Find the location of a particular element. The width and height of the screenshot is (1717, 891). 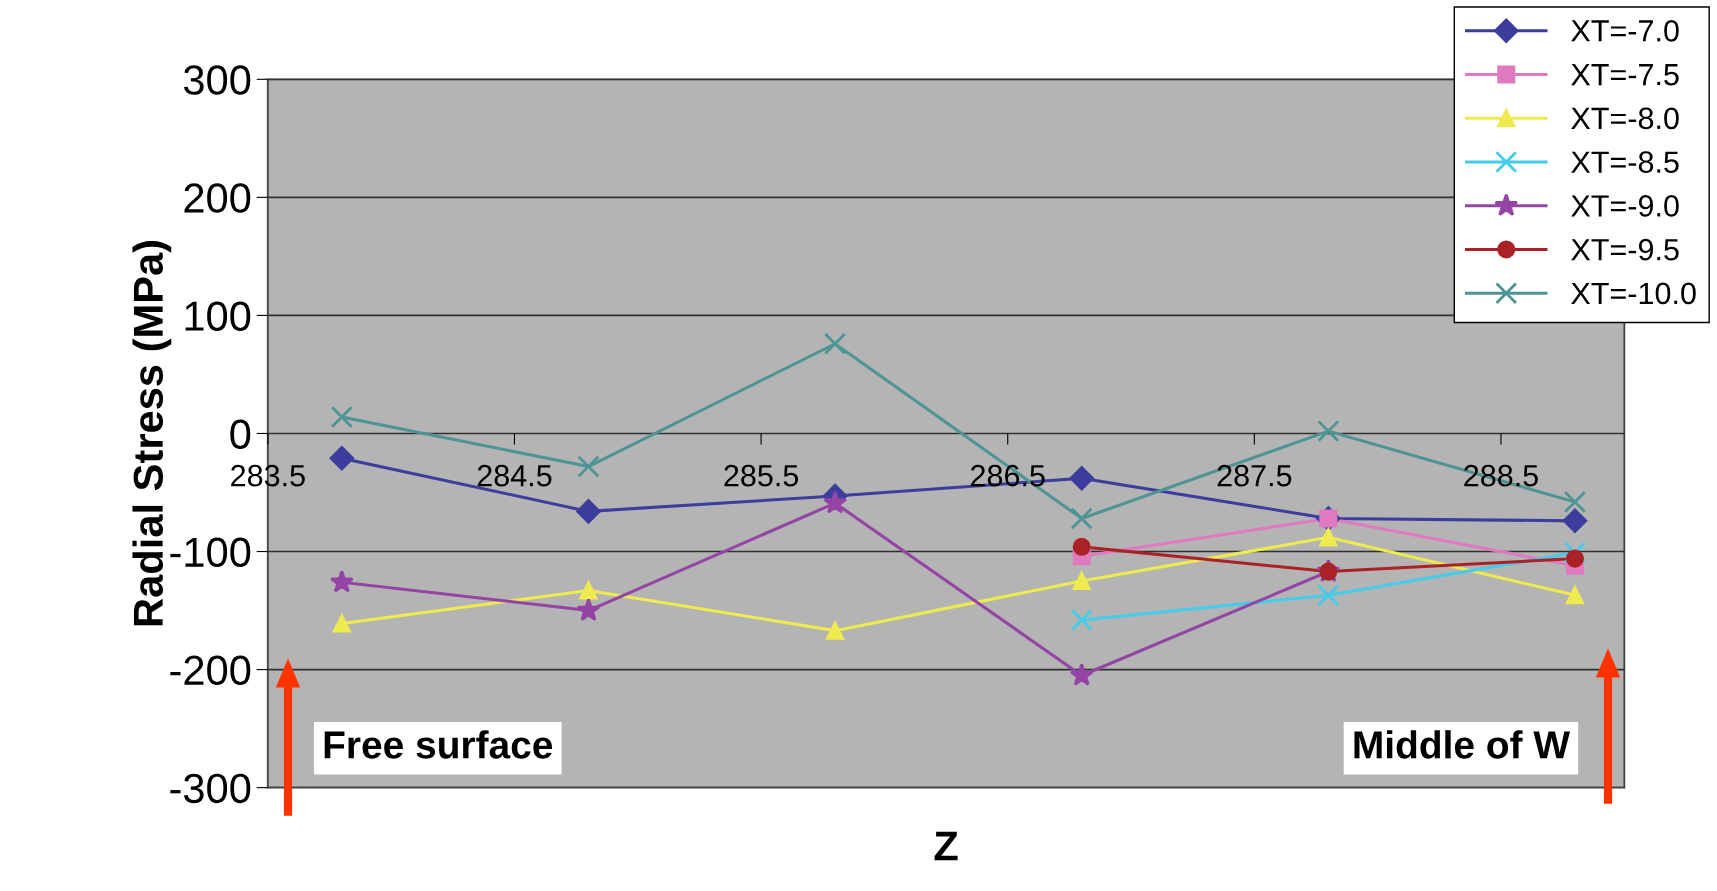

legend-label: XT=-8.0 is located at coordinates (1625, 118).